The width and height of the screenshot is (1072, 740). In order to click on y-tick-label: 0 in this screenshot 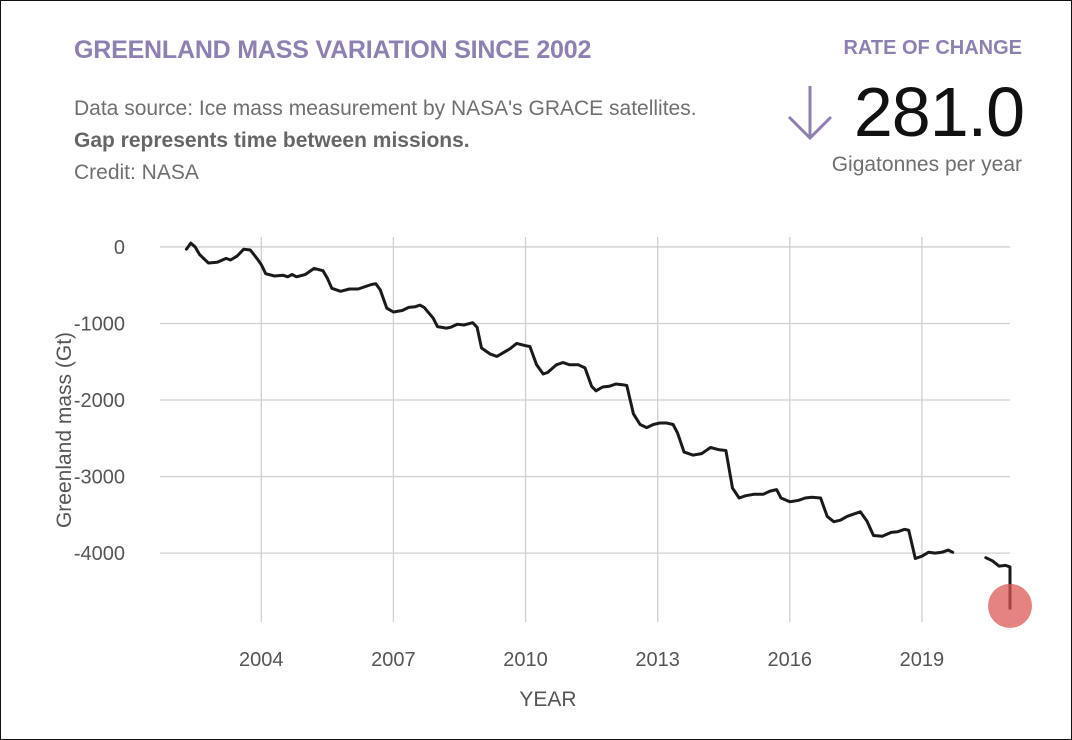, I will do `click(119, 248)`.